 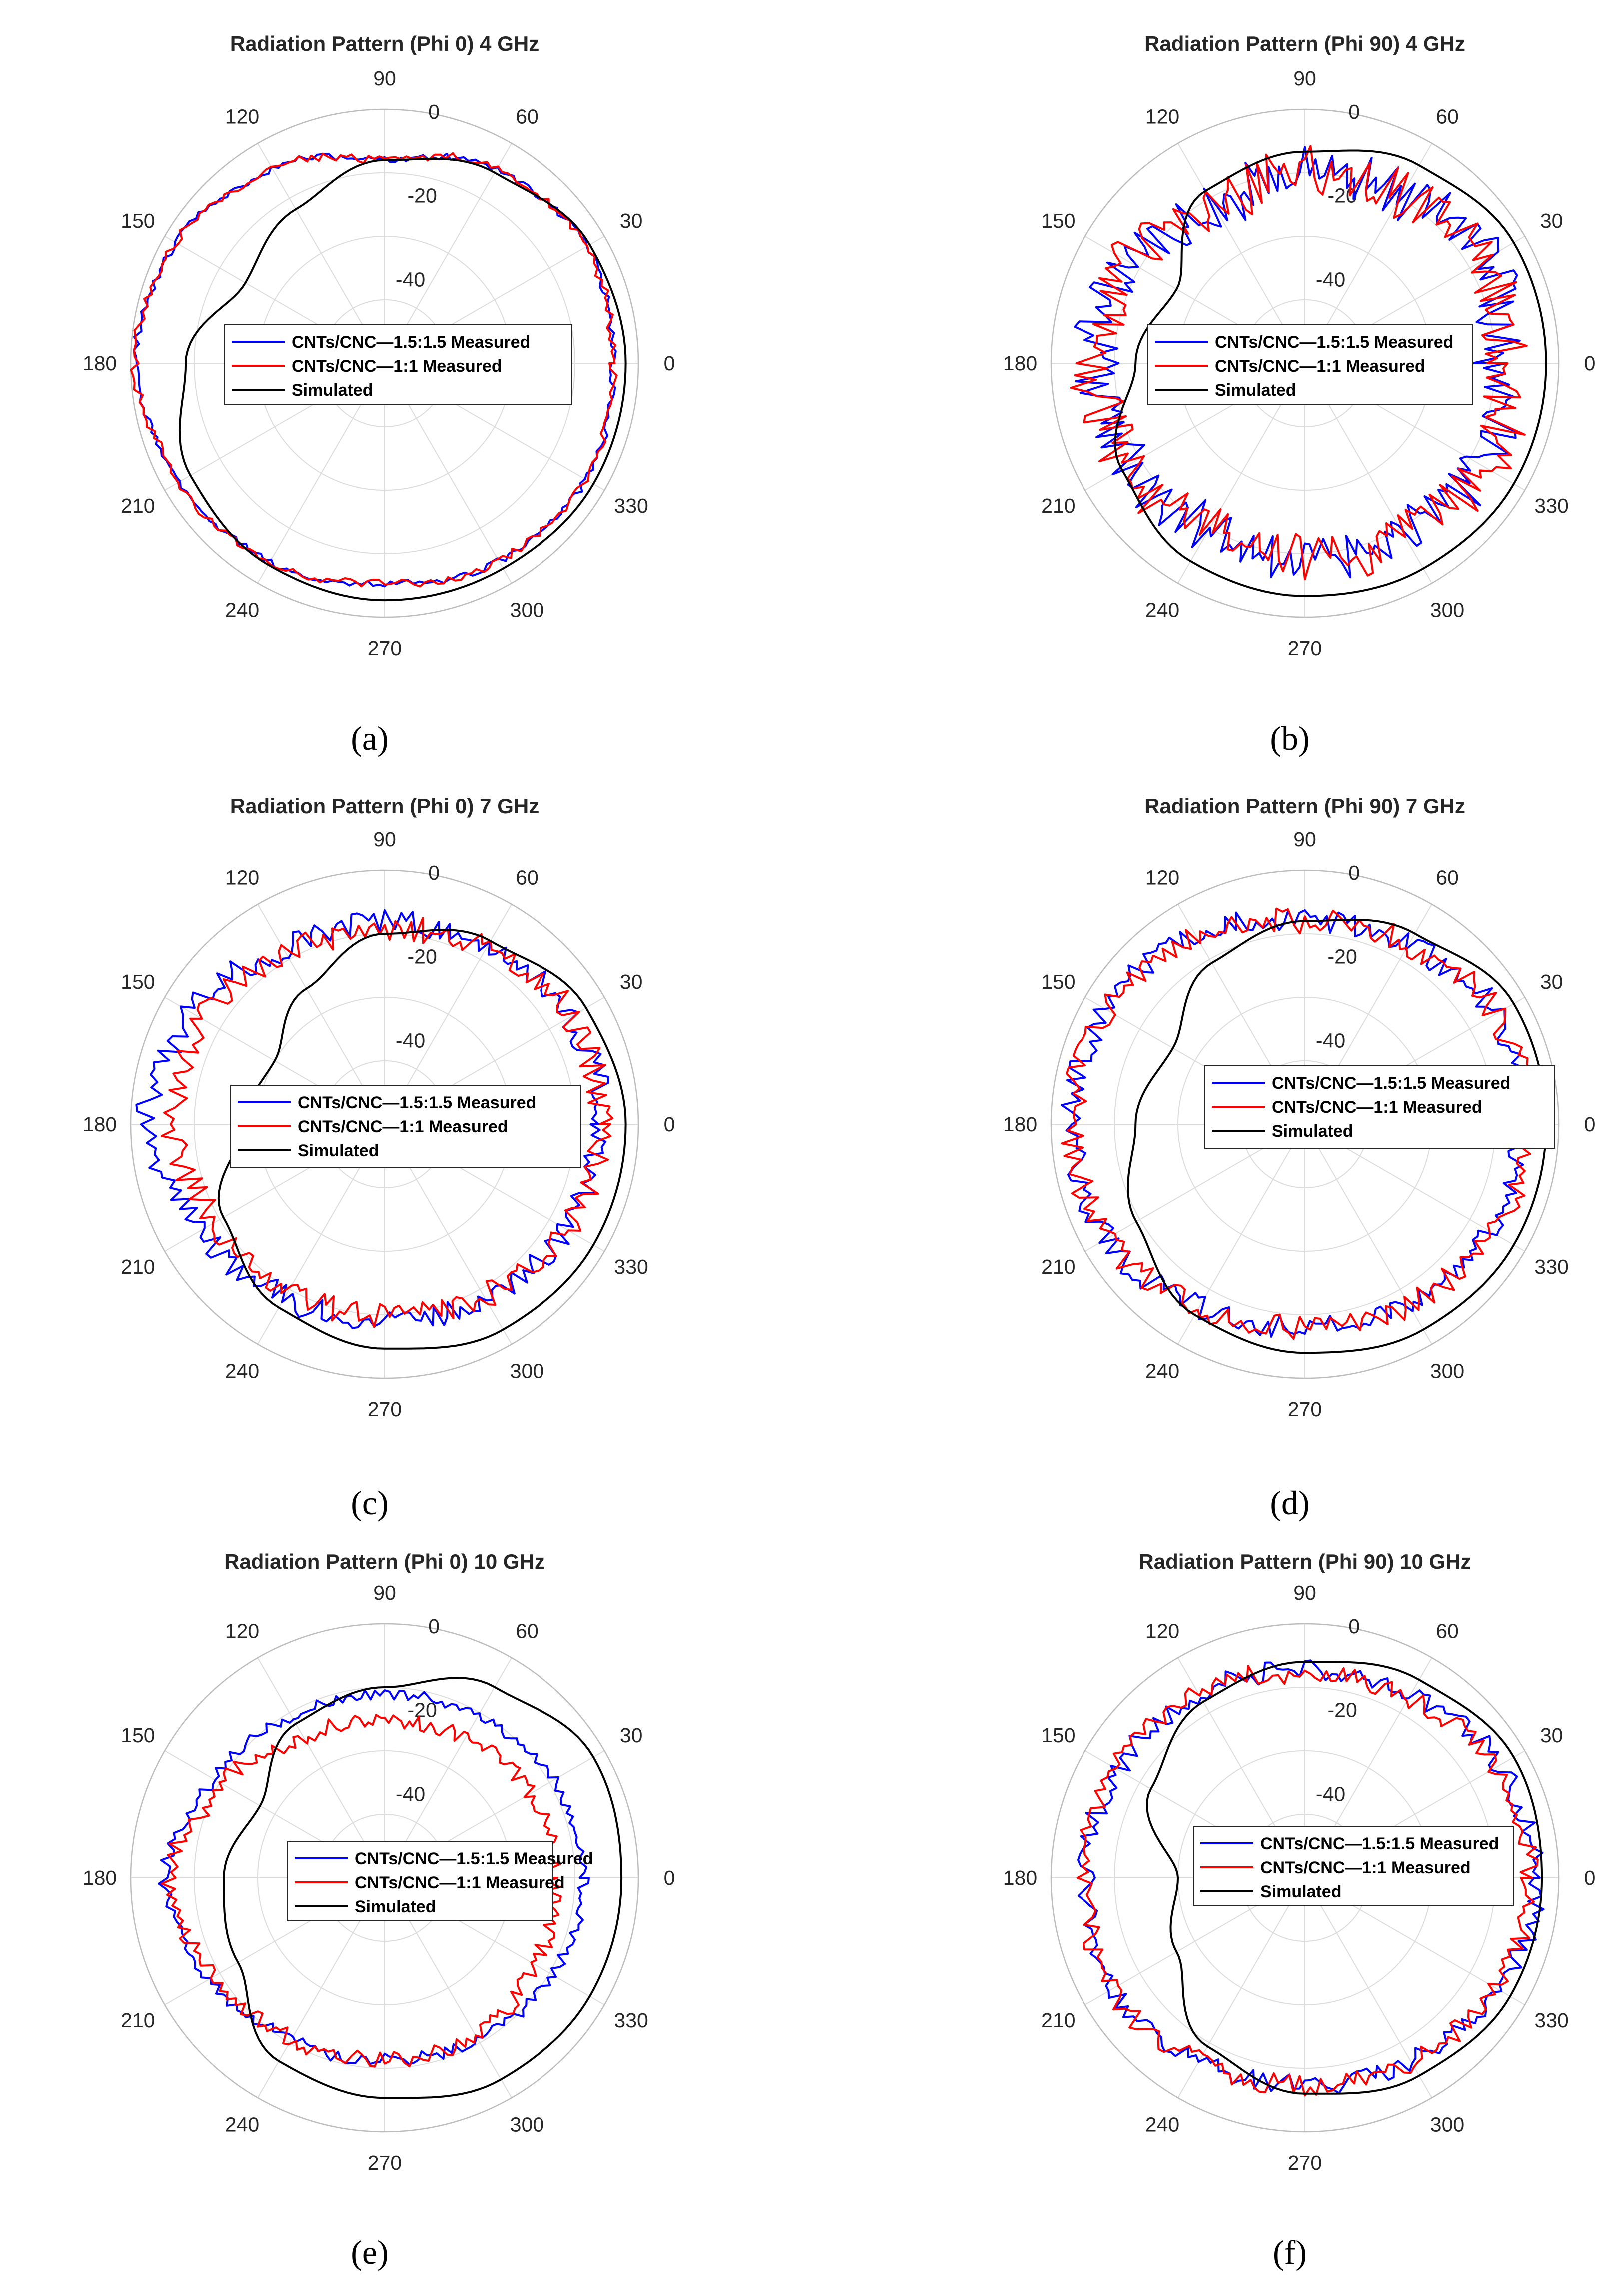 What do you see at coordinates (1289, 738) in the screenshot?
I see `panel-label: (b)` at bounding box center [1289, 738].